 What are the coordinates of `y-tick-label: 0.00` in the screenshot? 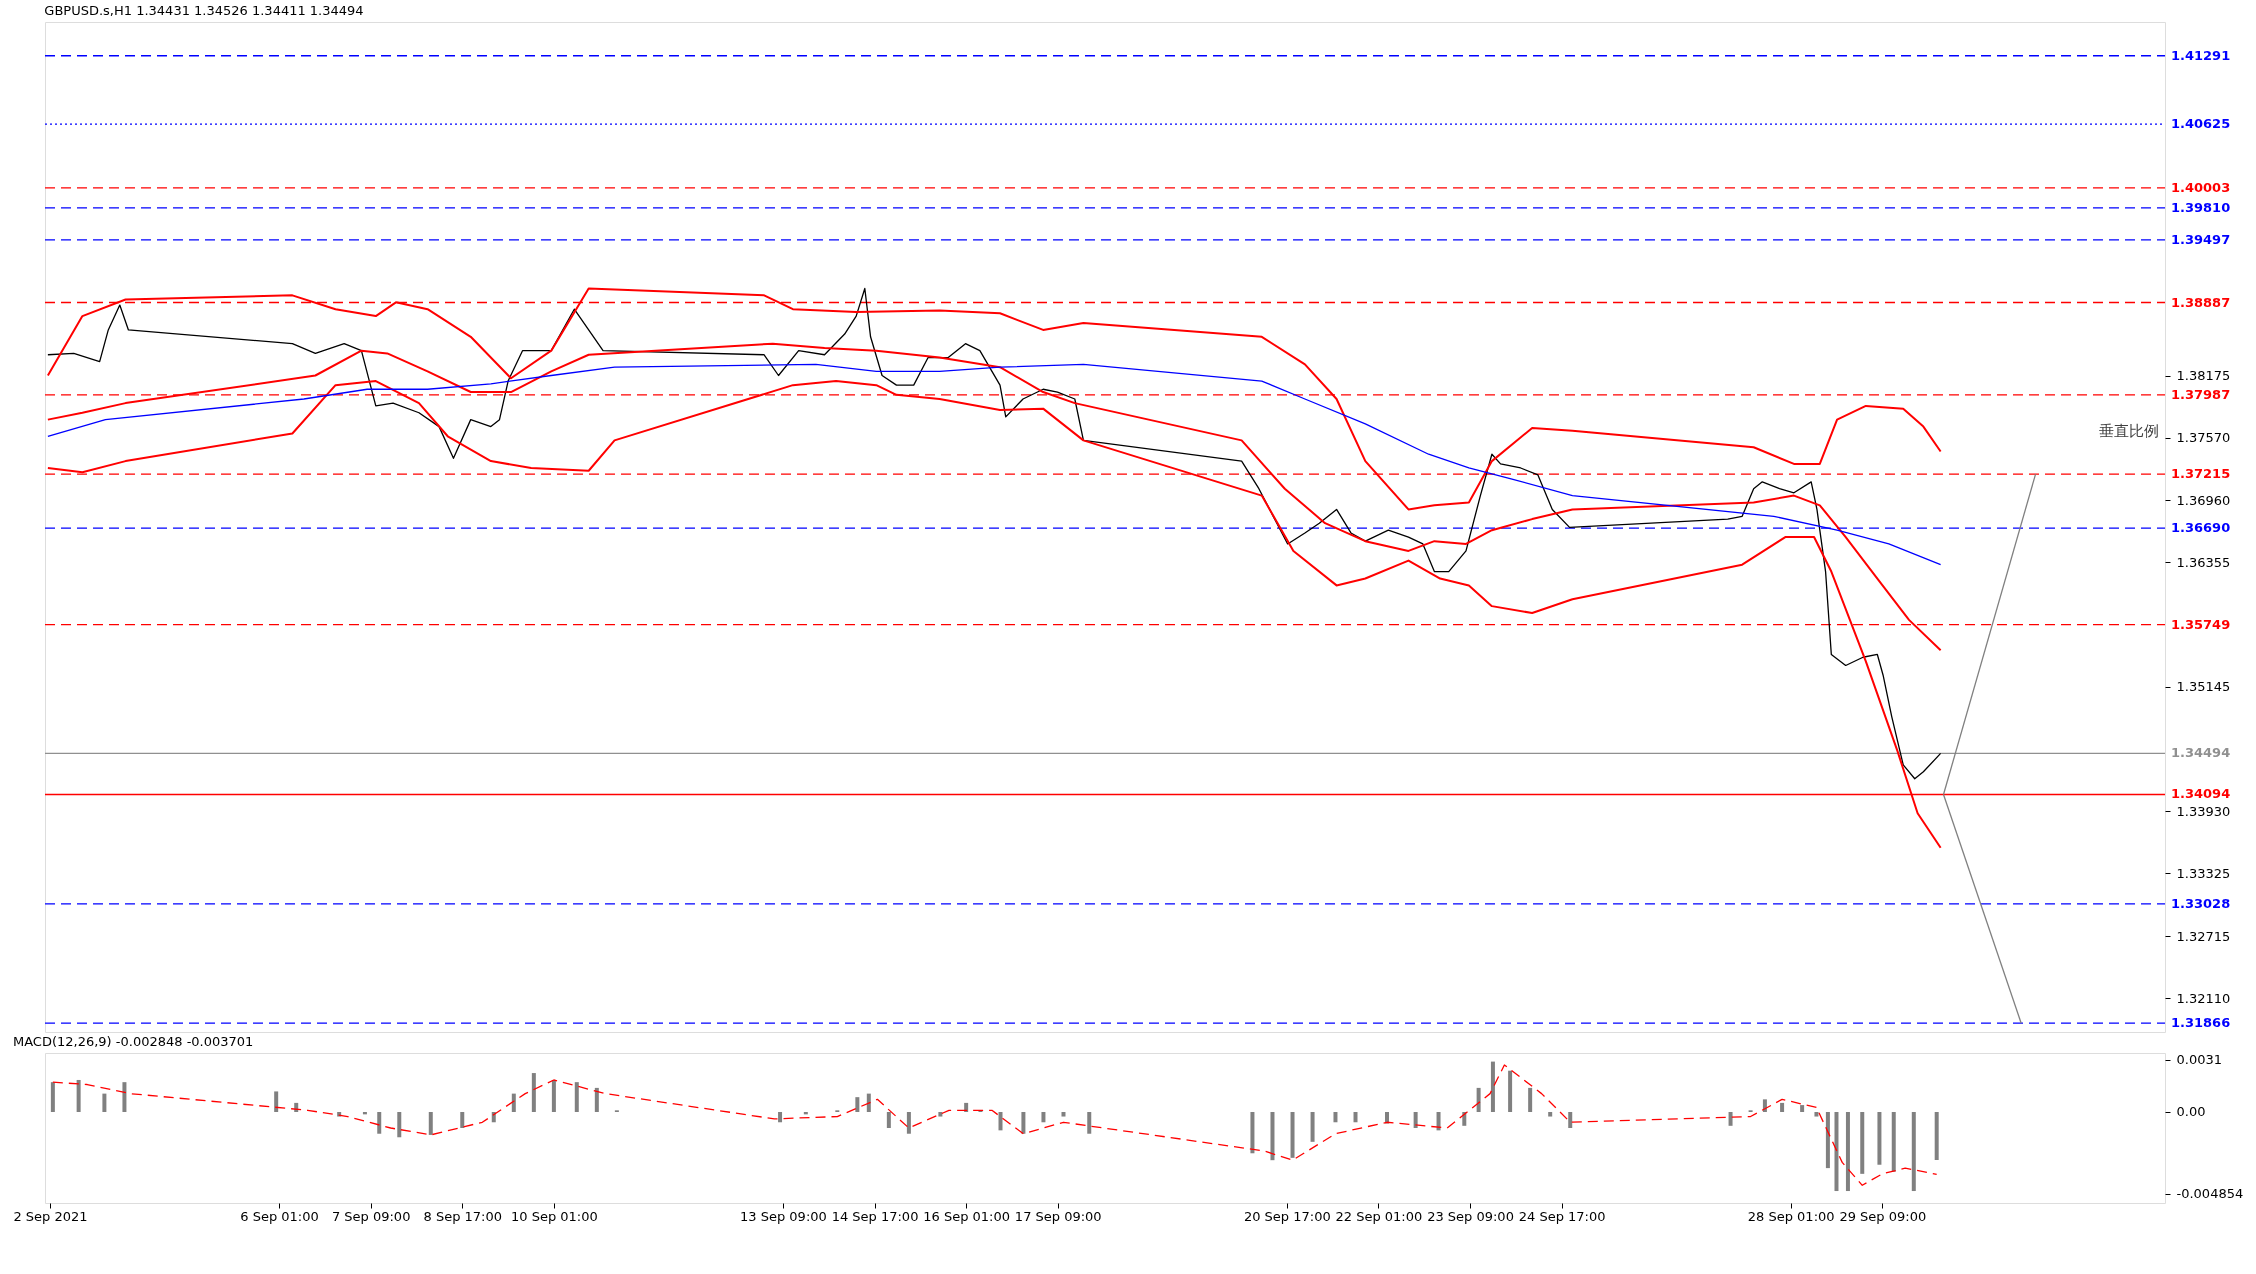 It's located at (2191, 1112).